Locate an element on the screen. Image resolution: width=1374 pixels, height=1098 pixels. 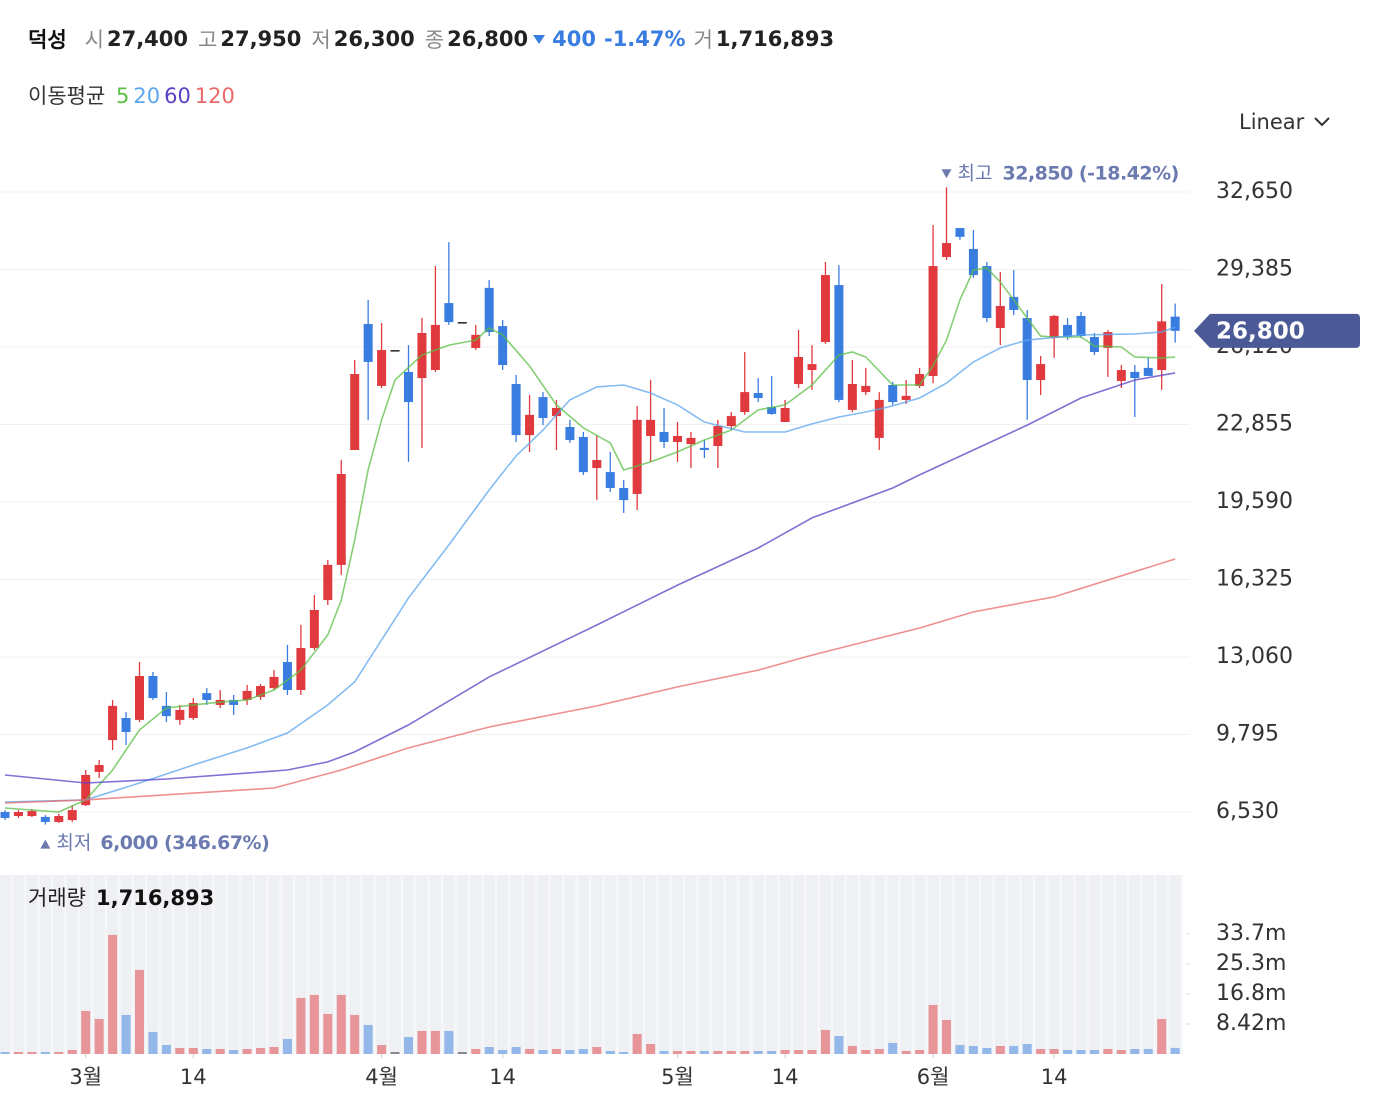
legend-entry: 60 is located at coordinates (177, 96).